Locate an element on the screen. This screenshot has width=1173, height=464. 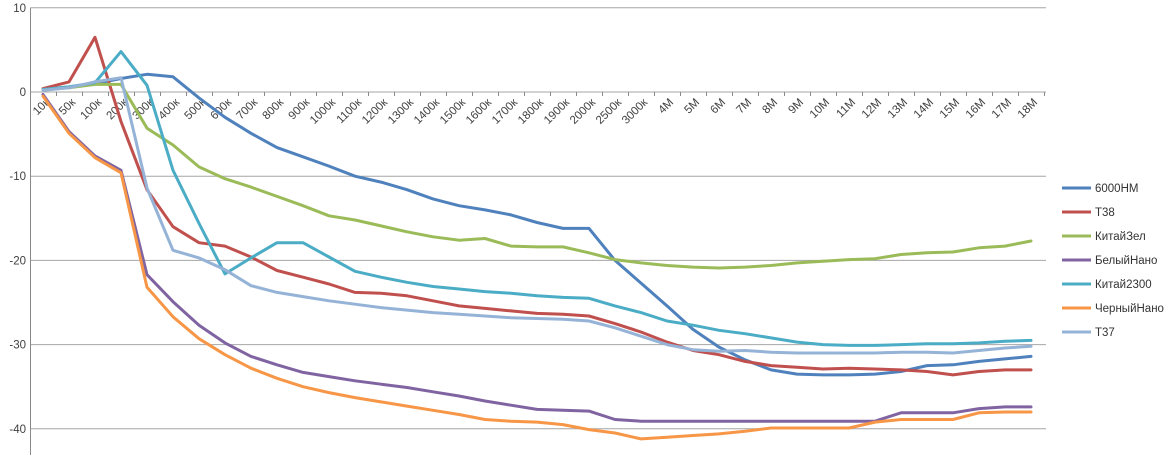
legend-label-Китай2300: Китай2300 is located at coordinates (1123, 285).